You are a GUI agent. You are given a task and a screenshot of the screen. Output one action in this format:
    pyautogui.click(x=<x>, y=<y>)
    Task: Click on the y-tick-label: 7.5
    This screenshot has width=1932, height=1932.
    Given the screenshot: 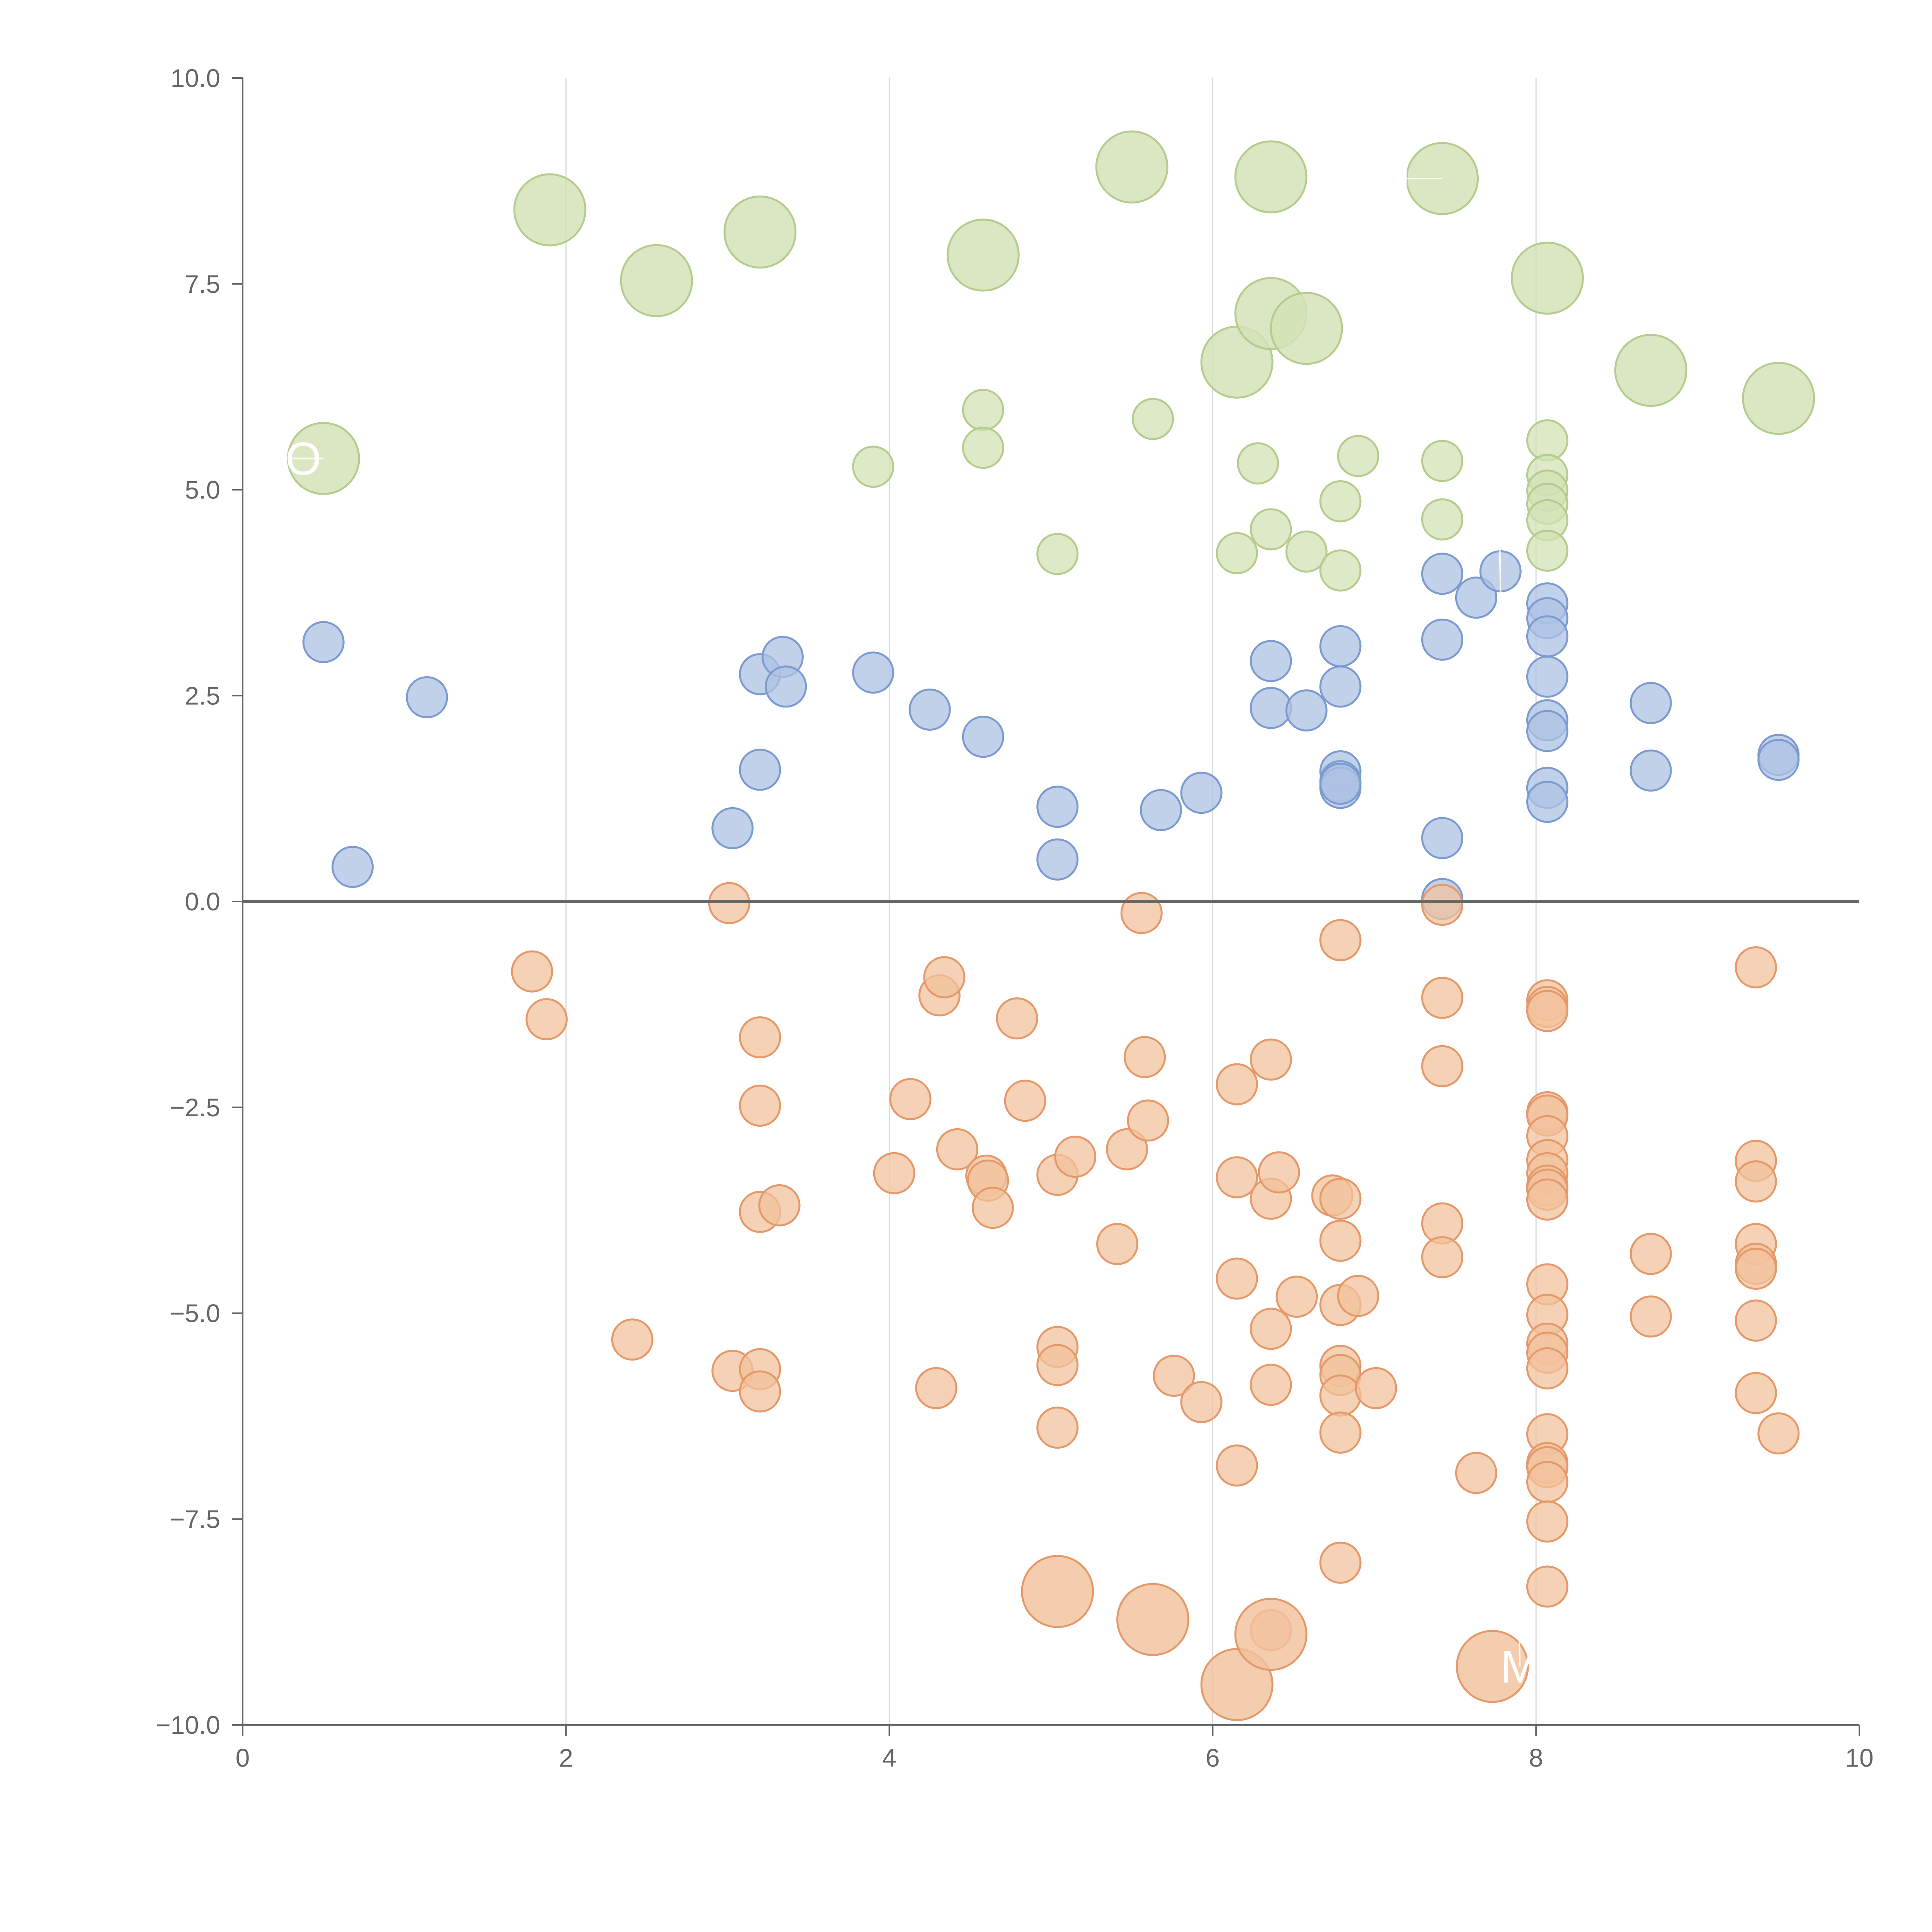 What is the action you would take?
    pyautogui.click(x=202, y=284)
    